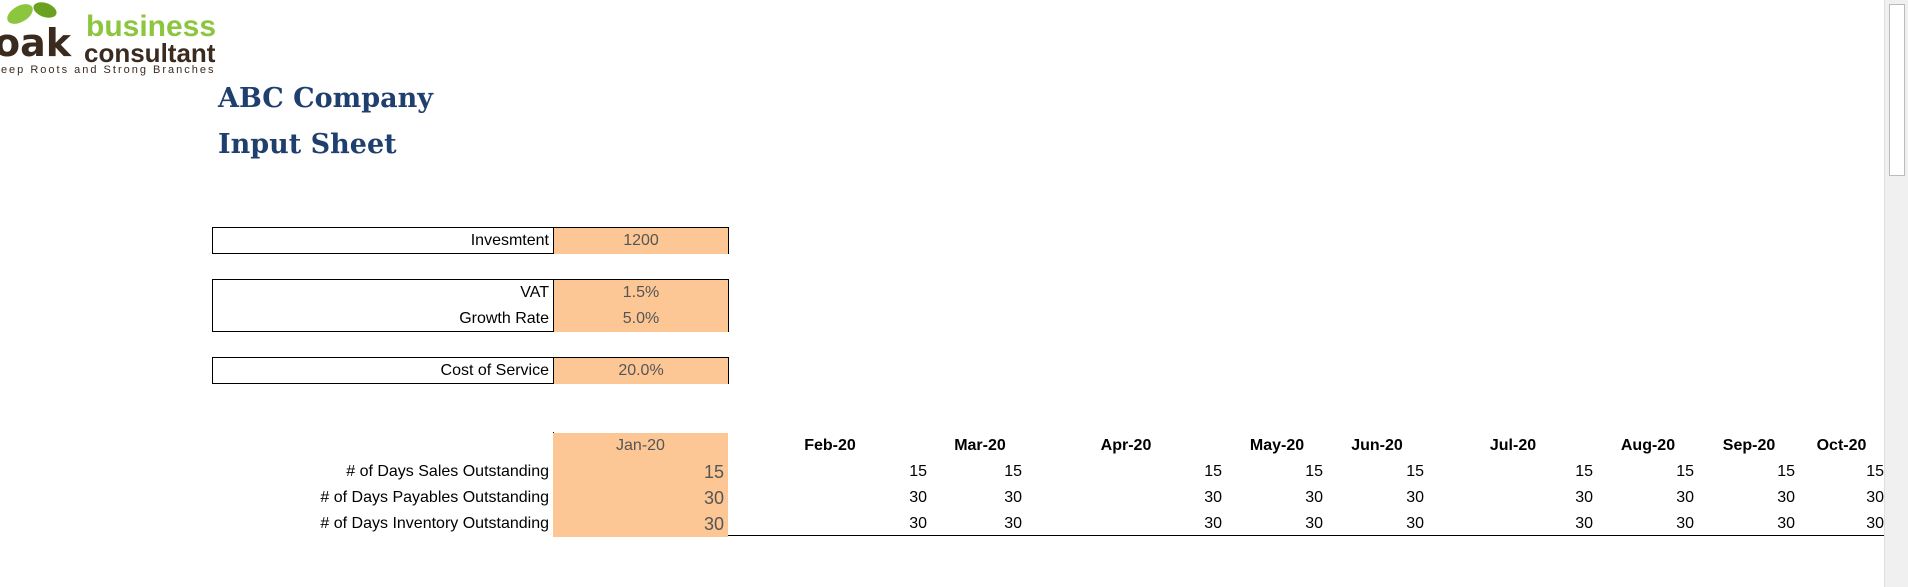 This screenshot has width=1908, height=587. I want to click on input-value: 5.0%, so click(640, 319).